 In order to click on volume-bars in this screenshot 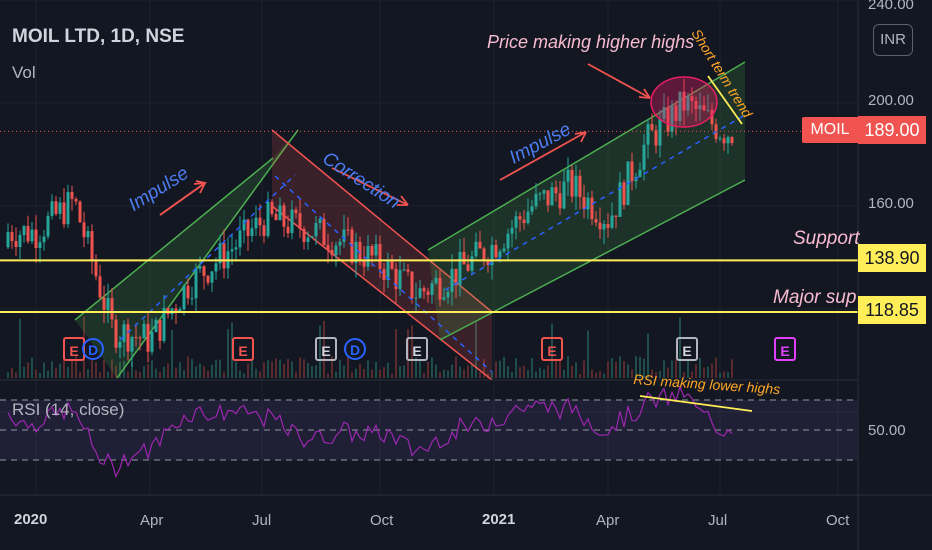, I will do `click(370, 347)`.